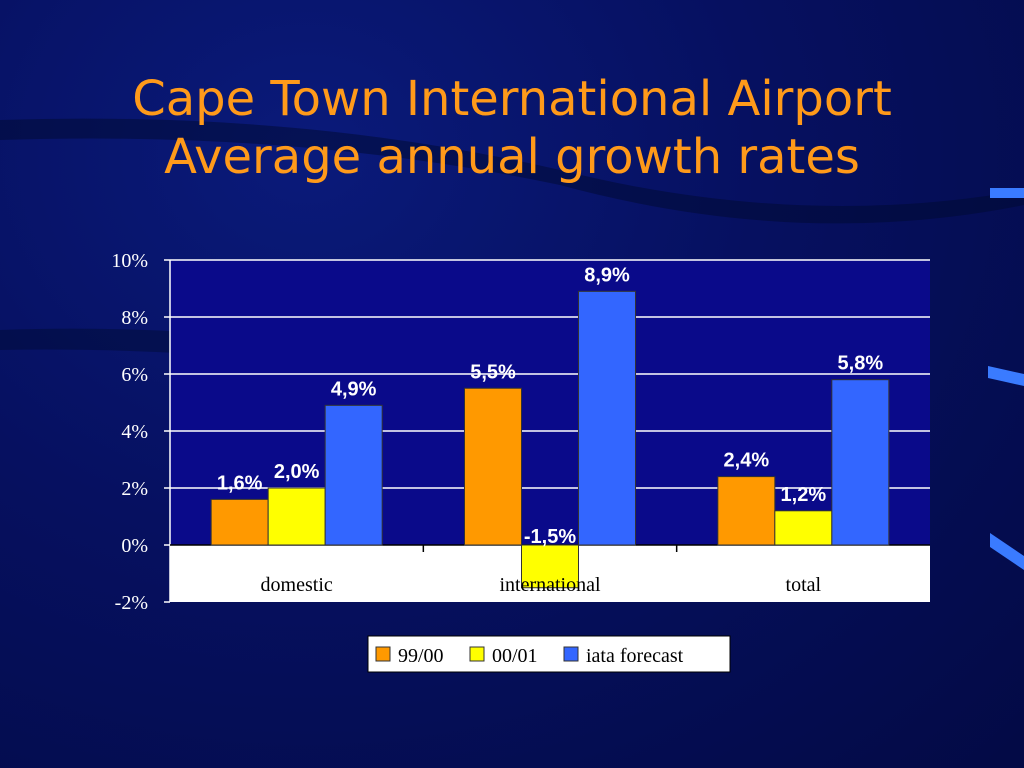  Describe the element at coordinates (297, 585) in the screenshot. I see `category-label: domestic` at that location.